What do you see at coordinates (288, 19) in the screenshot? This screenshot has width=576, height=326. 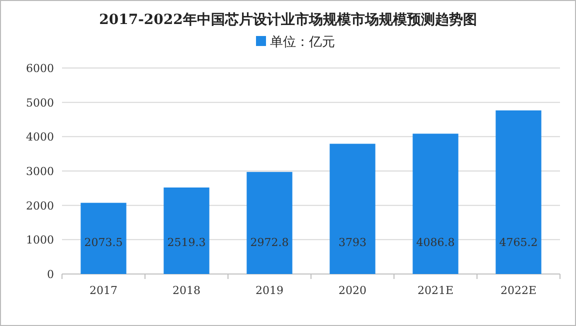 I see `chart-title: 2017-2022年中国芯片设计业市场规模市场规模预测趋势图` at bounding box center [288, 19].